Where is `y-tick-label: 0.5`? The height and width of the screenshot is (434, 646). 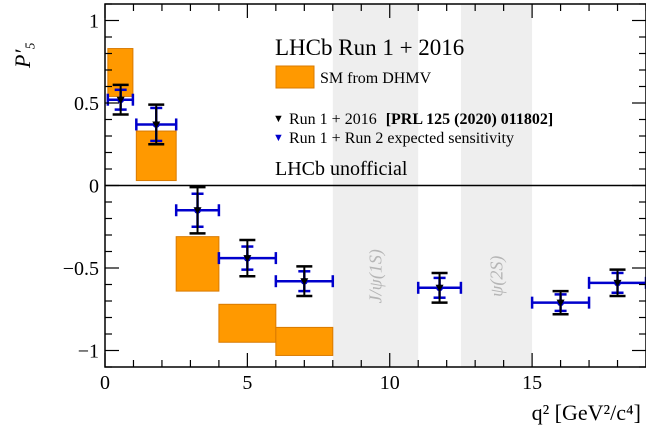
y-tick-label: 0.5 is located at coordinates (86, 104).